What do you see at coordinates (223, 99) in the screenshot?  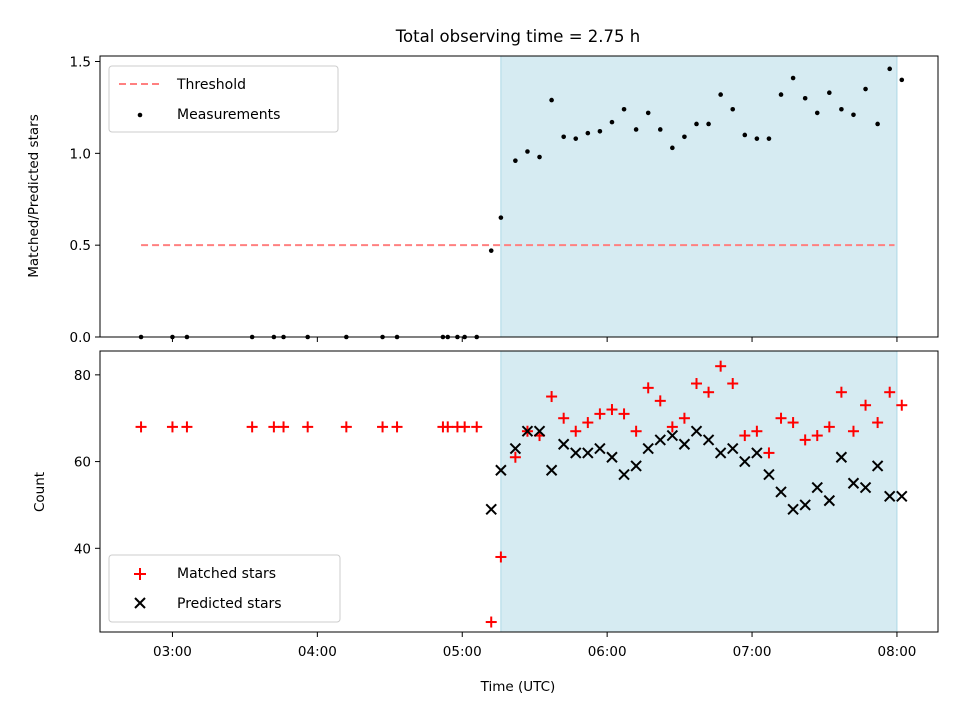 I see `top-legend-frame` at bounding box center [223, 99].